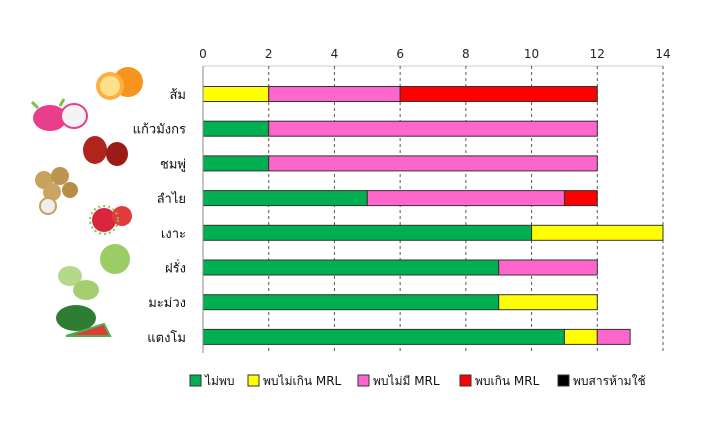 Image resolution: width=720 pixels, height=439 pixels. What do you see at coordinates (175, 268) in the screenshot?
I see `category-label: ฝรั่ง` at bounding box center [175, 268].